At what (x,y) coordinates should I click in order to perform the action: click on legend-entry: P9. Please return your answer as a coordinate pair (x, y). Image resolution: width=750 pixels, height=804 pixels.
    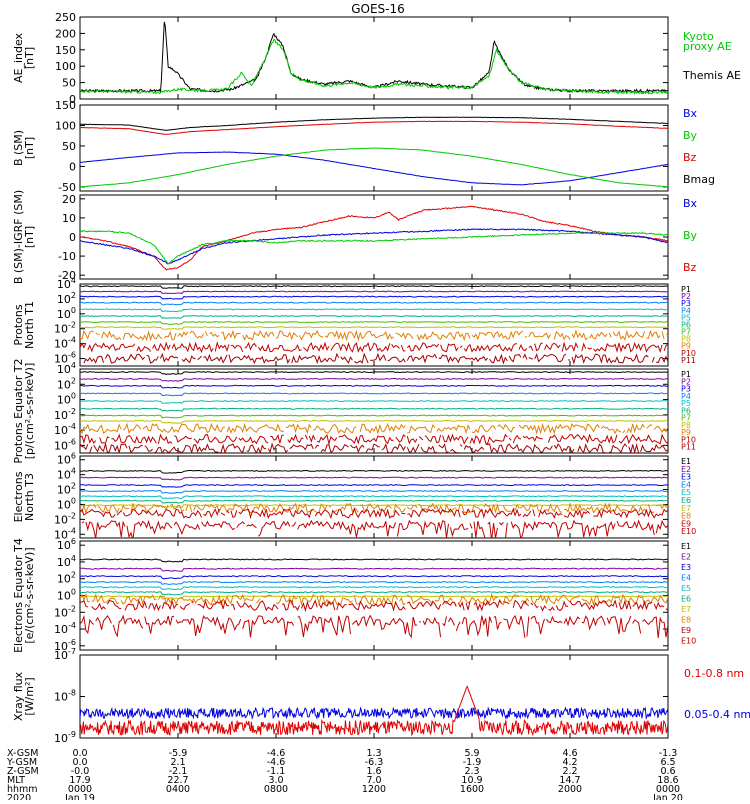
    Looking at the image, I should click on (686, 432).